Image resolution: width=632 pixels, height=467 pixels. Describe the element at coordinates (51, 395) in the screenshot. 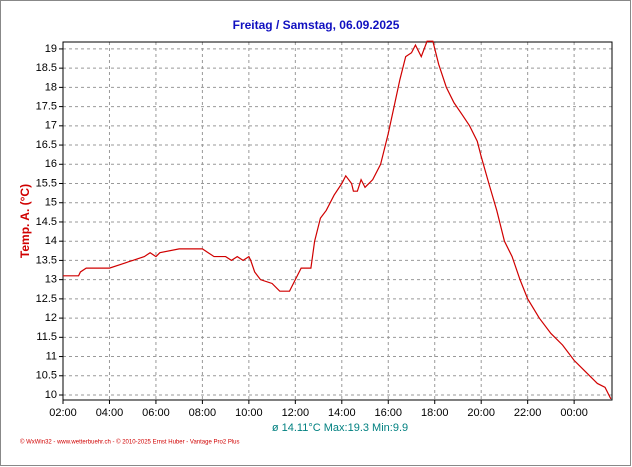

I see `y-tick-label: 10` at that location.